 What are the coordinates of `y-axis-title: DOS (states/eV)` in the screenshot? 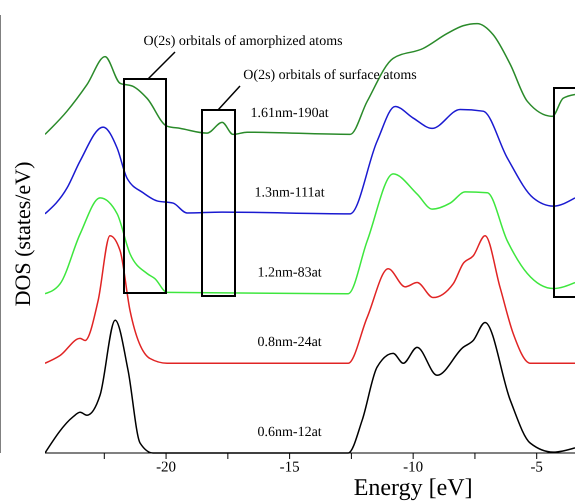 It's located at (22, 234).